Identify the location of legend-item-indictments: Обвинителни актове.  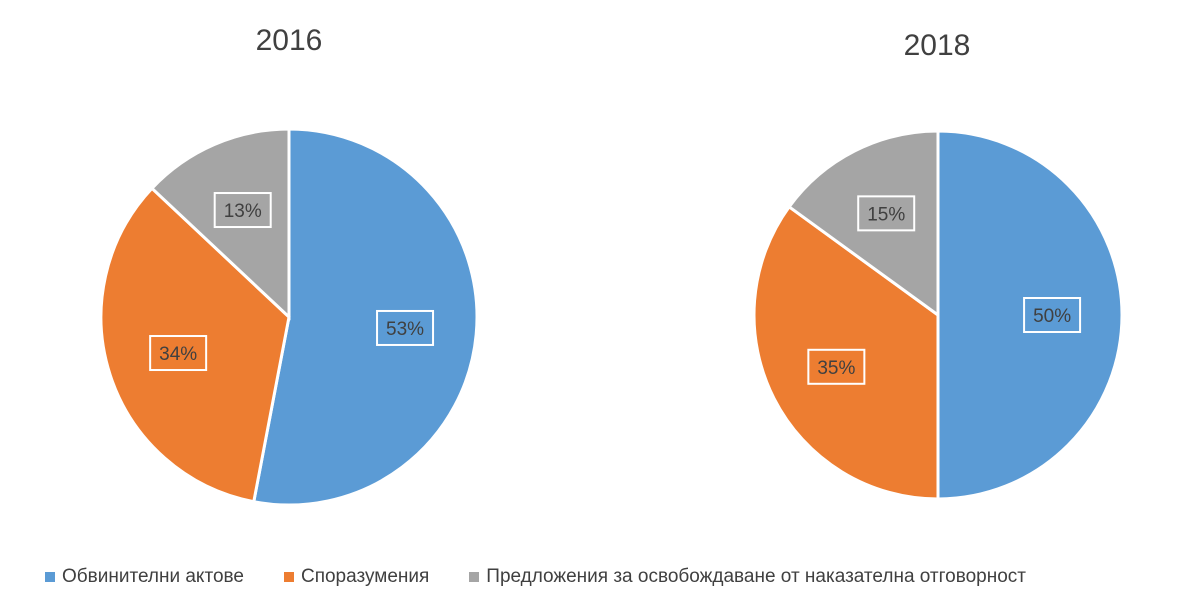
(144, 577).